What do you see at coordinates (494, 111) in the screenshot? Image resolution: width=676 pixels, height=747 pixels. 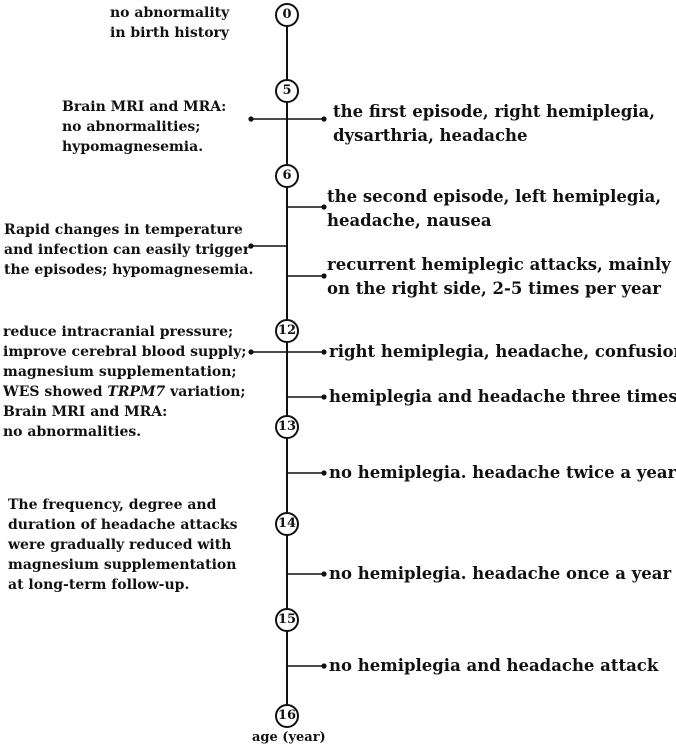 I see `right-event-line: the first episode, right hemiplegia,` at bounding box center [494, 111].